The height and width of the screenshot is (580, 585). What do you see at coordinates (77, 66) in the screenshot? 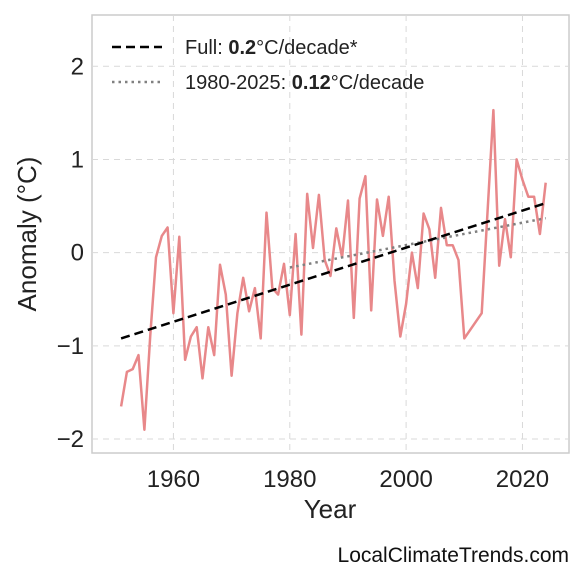
I see `y-tick-label: 2` at bounding box center [77, 66].